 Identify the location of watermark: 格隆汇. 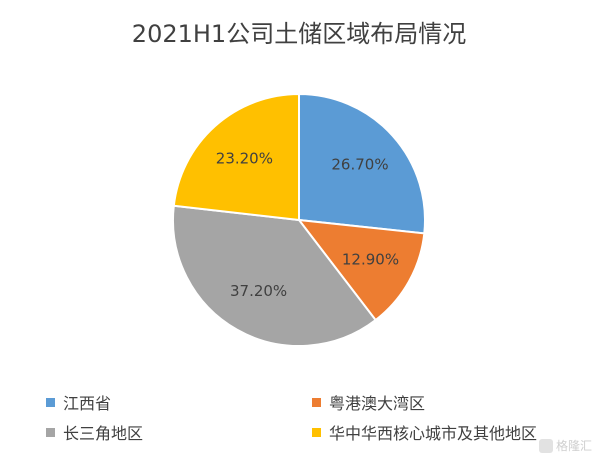
(565, 445).